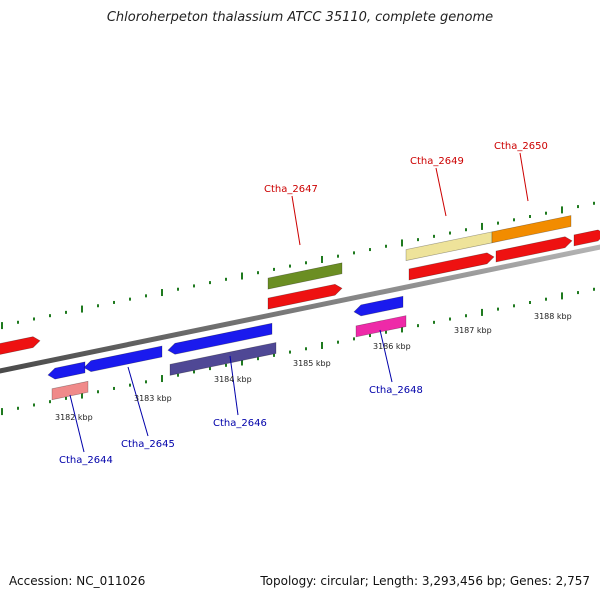 The image size is (600, 600). Describe the element at coordinates (233, 379) in the screenshot. I see `tick-label-3184: 3184 kbp` at that location.